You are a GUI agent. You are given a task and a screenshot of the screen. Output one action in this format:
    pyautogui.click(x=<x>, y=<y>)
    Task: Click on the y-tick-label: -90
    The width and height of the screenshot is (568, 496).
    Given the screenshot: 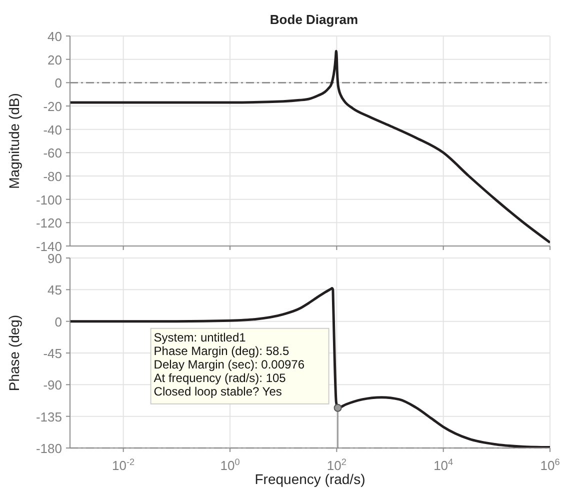 What is the action you would take?
    pyautogui.click(x=52, y=385)
    